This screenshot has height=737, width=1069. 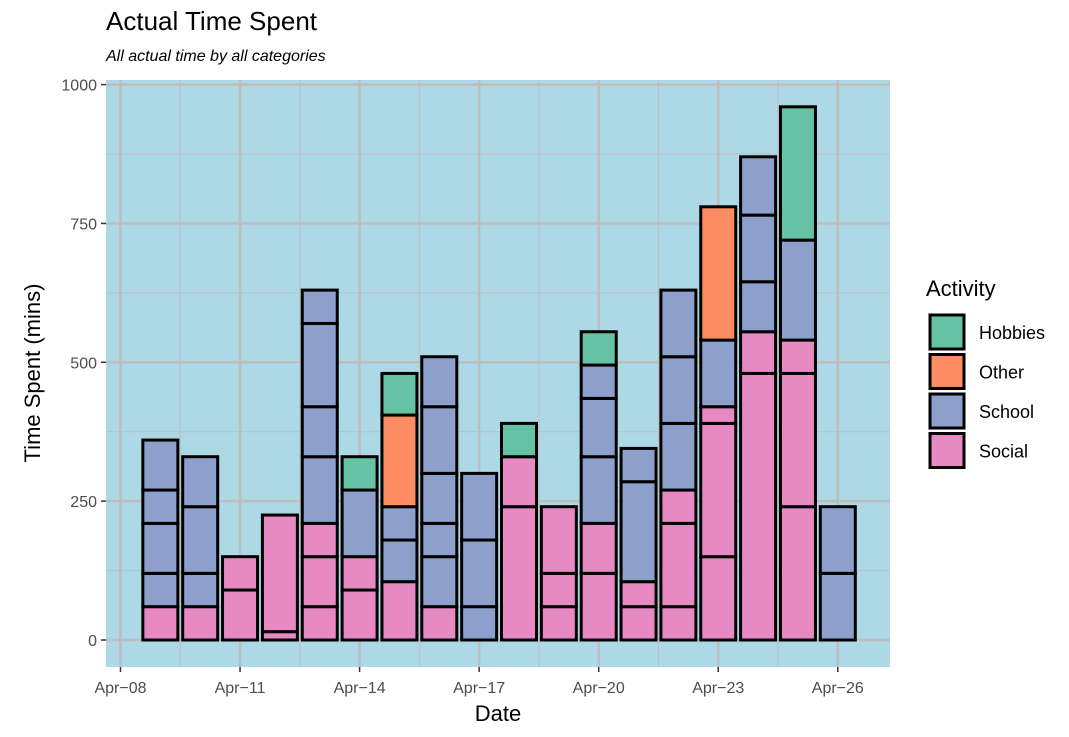 I want to click on legend-label-social: Social, so click(x=1003, y=452).